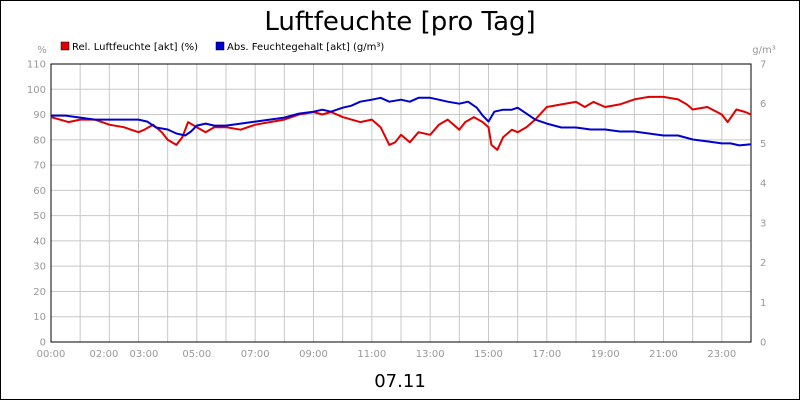  What do you see at coordinates (371, 354) in the screenshot?
I see `x-tick-label: 11:00` at bounding box center [371, 354].